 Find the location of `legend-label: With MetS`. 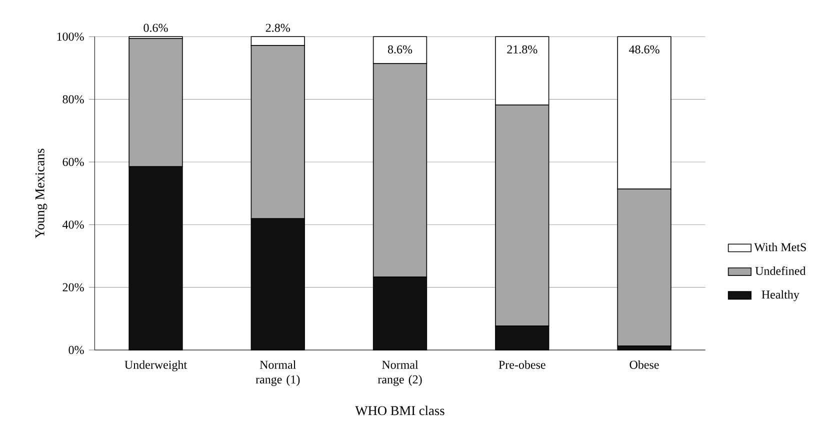

legend-label: With MetS is located at coordinates (780, 247).